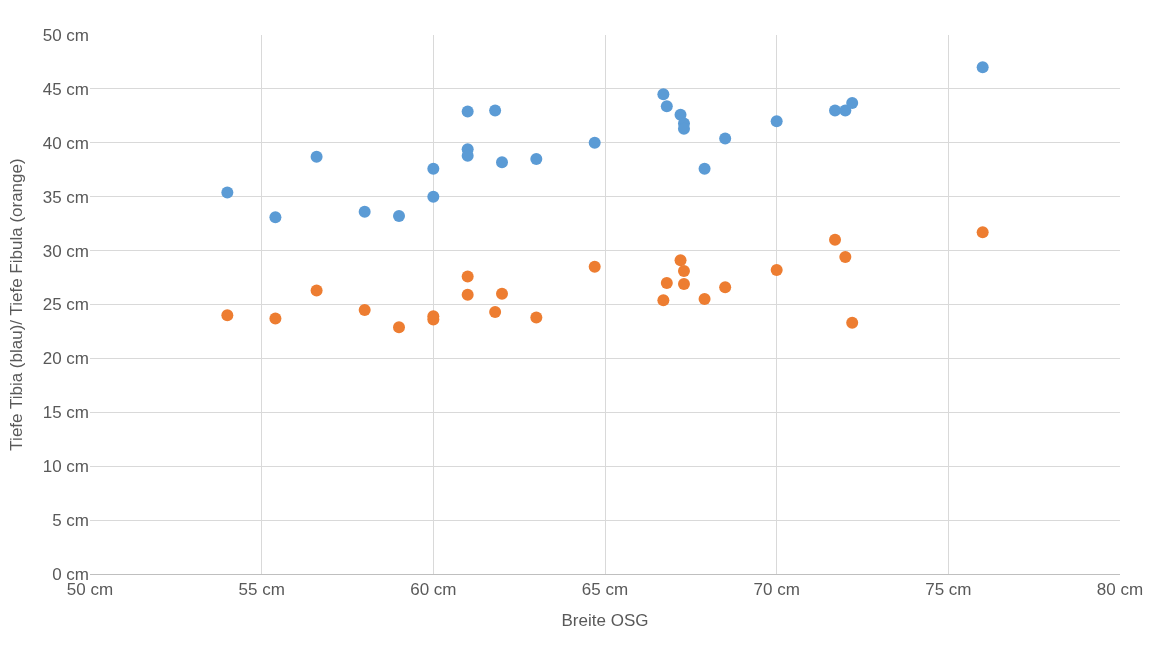 This screenshot has height=659, width=1175. I want to click on y-tick-label: 40 cm, so click(65, 143).